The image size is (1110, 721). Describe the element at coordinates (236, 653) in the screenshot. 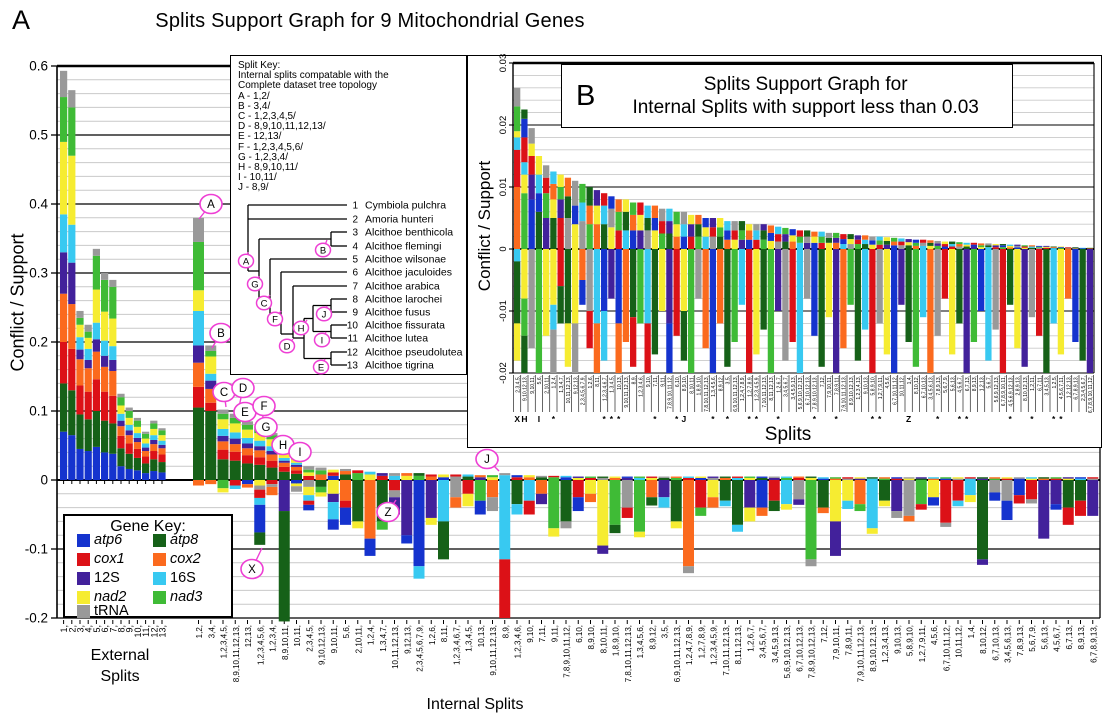

I see `x-tick-label: 8,9,10,11,12,13,` at that location.